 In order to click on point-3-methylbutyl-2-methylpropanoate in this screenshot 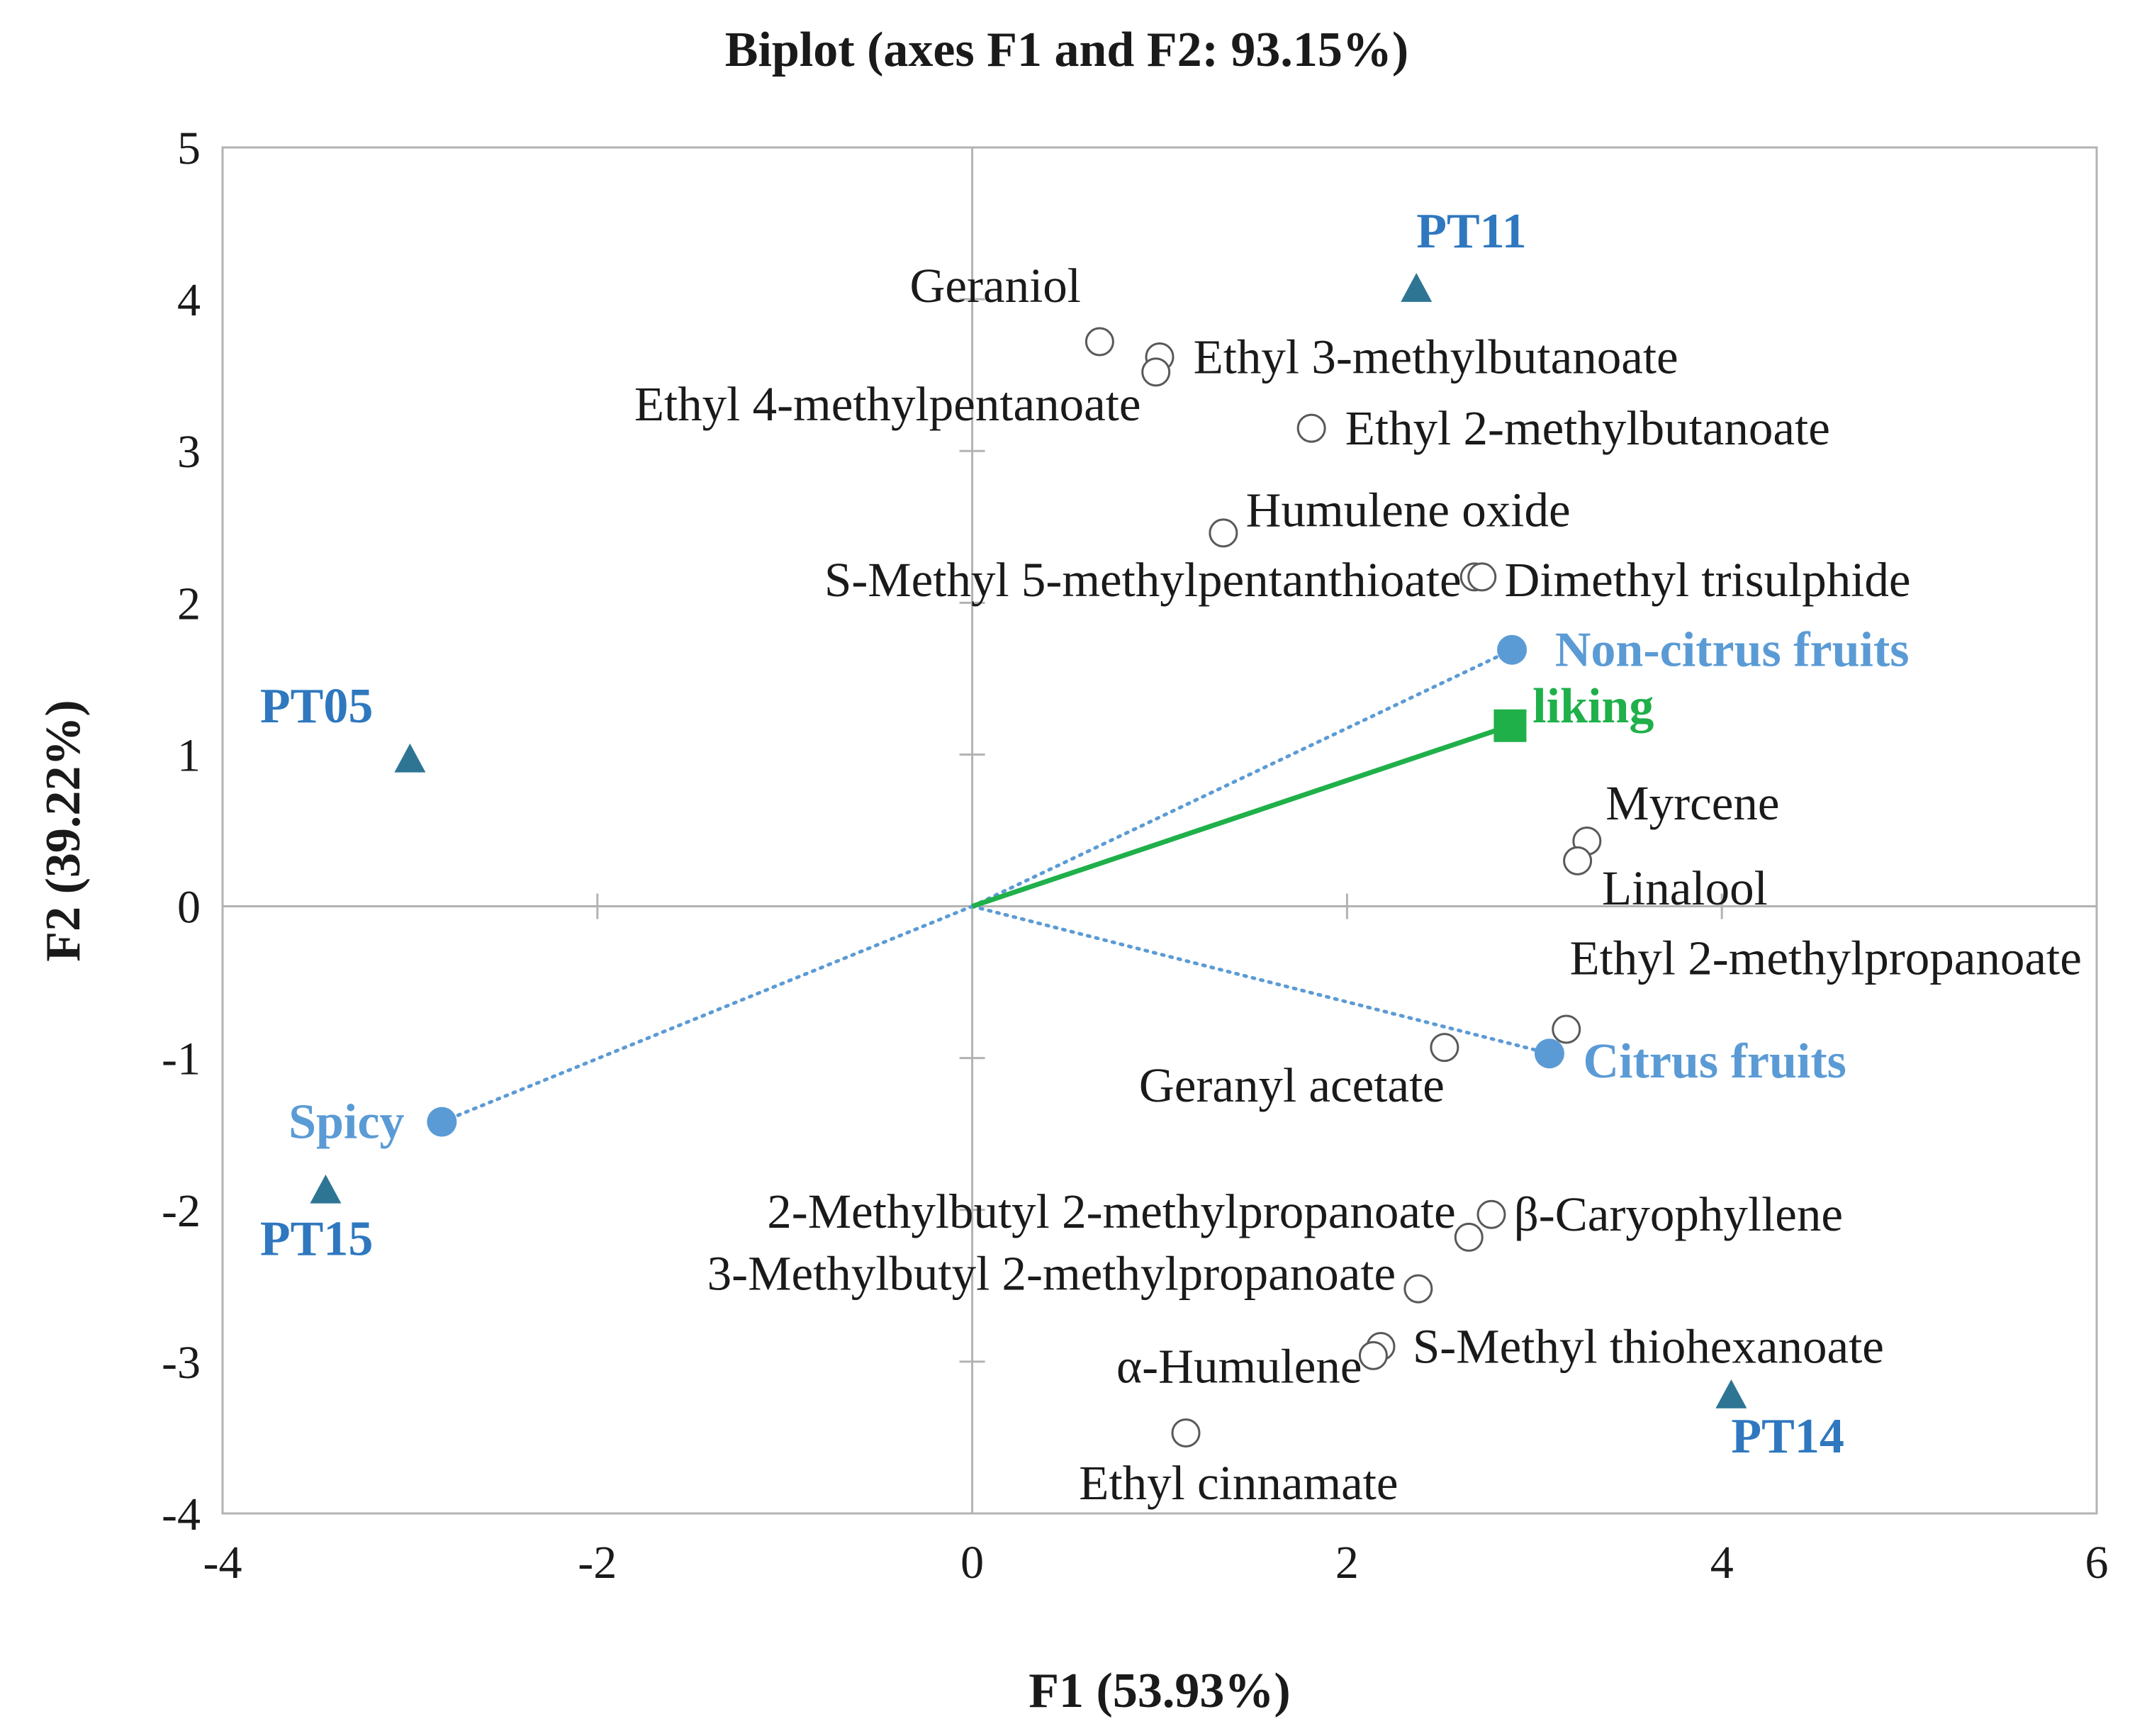, I will do `click(1418, 1289)`.